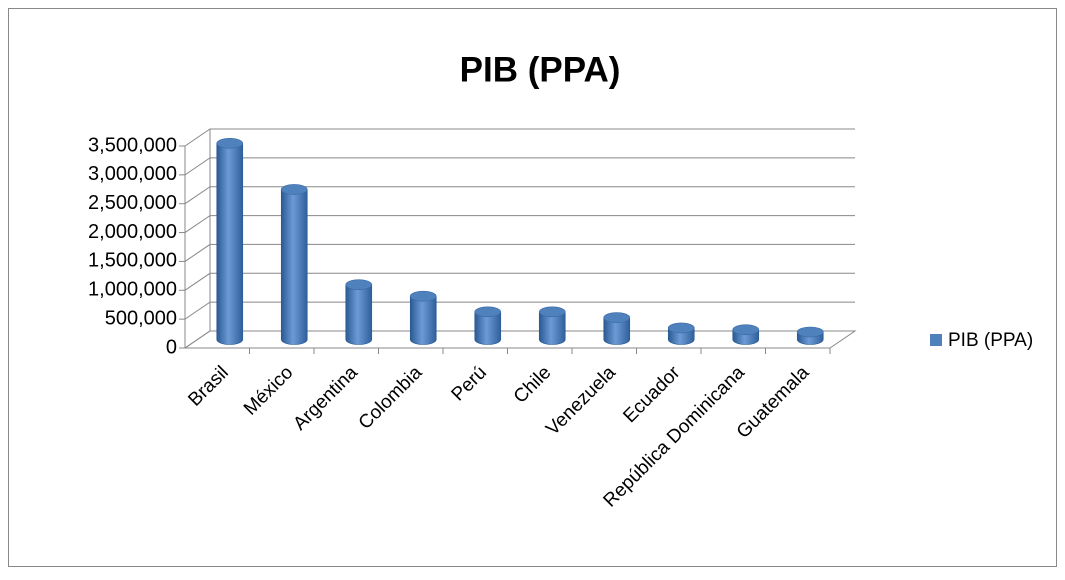 Image resolution: width=1065 pixels, height=580 pixels. What do you see at coordinates (132, 203) in the screenshot?
I see `y-tick-label: 2,500,000` at bounding box center [132, 203].